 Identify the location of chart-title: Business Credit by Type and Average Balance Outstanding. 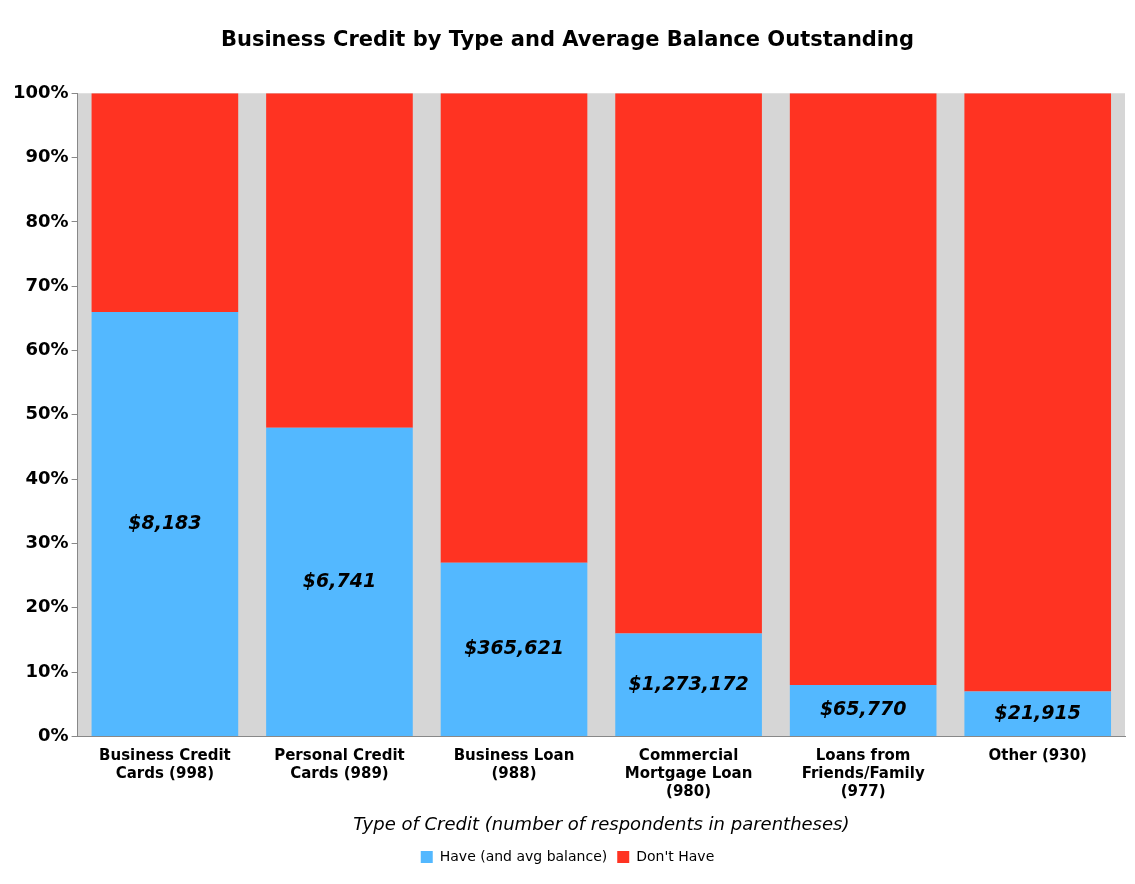
(567, 39).